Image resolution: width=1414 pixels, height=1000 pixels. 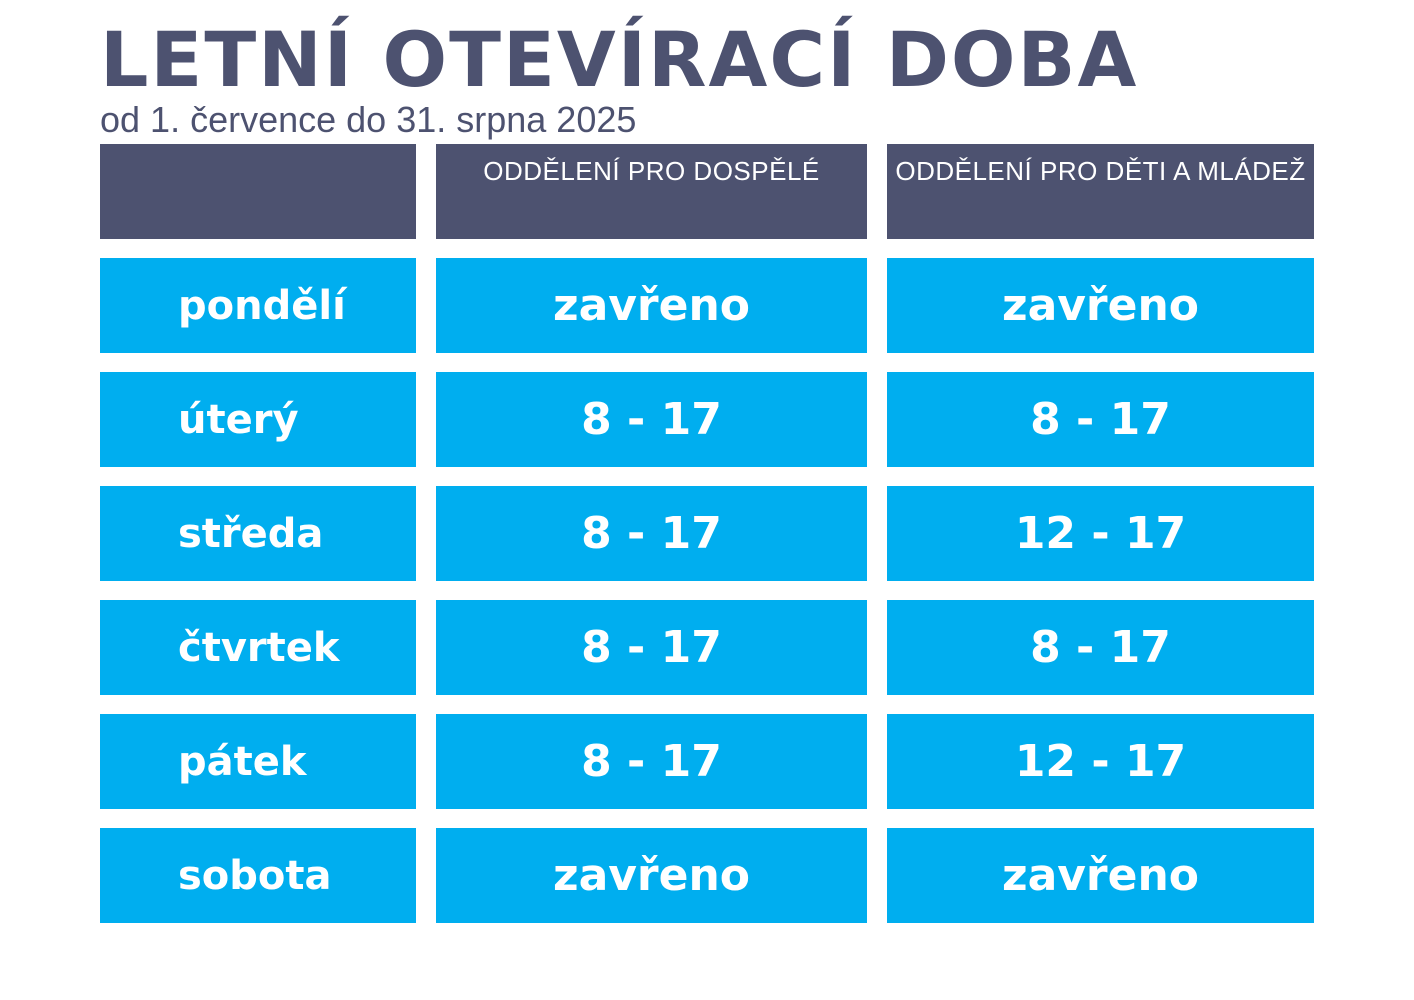 I want to click on day-cell-monday: pondělí, so click(x=258, y=305).